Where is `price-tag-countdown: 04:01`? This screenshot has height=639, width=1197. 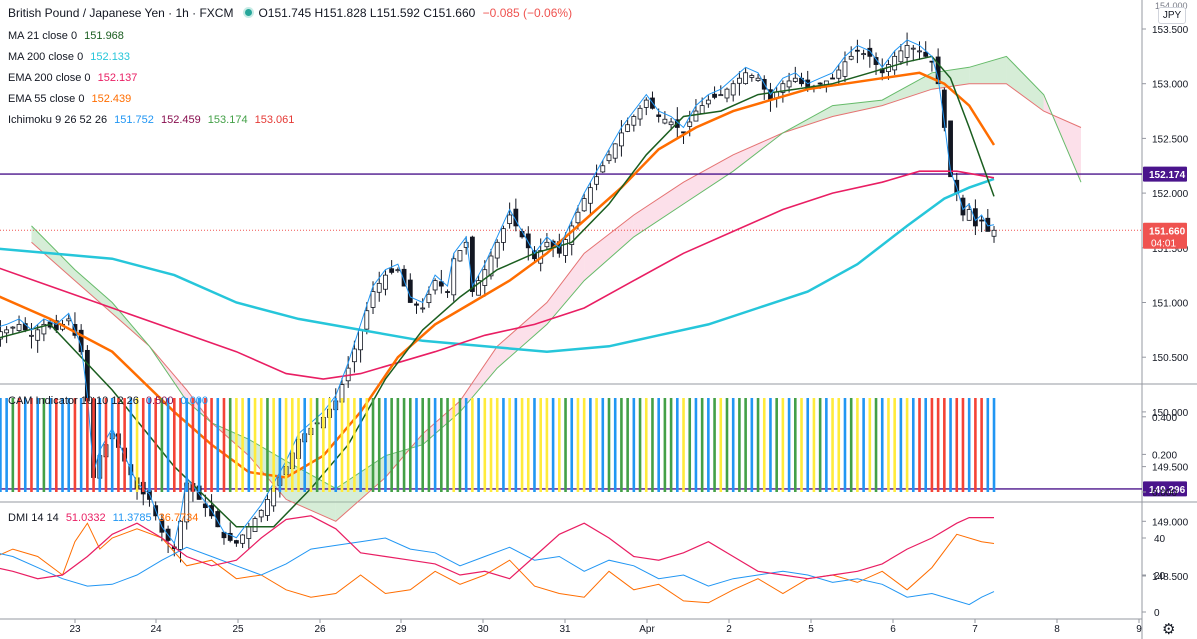
price-tag-countdown: 04:01 is located at coordinates (1163, 243).